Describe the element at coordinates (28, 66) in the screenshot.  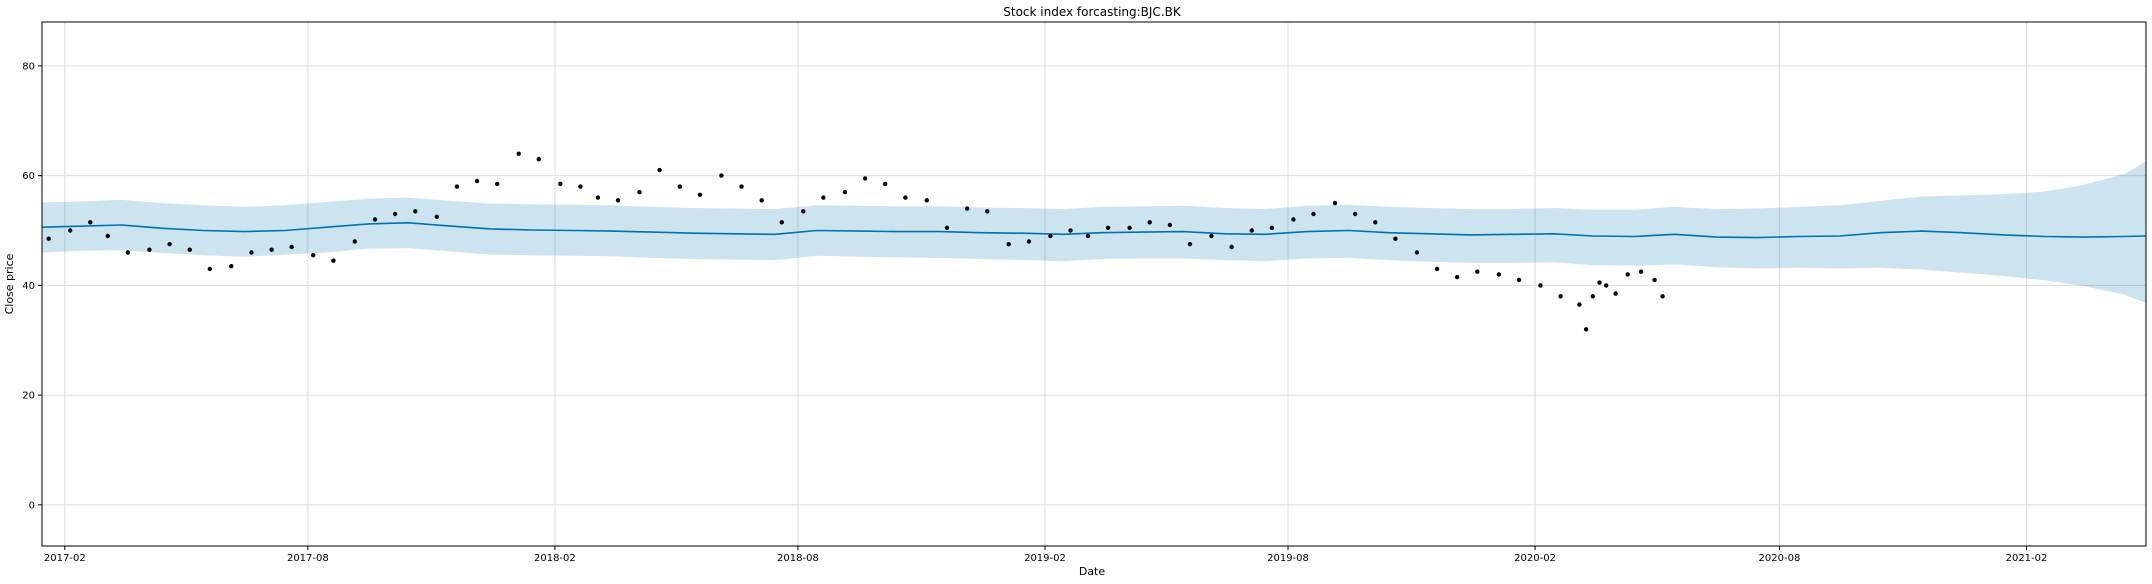
I see `y-tick-label: 80` at that location.